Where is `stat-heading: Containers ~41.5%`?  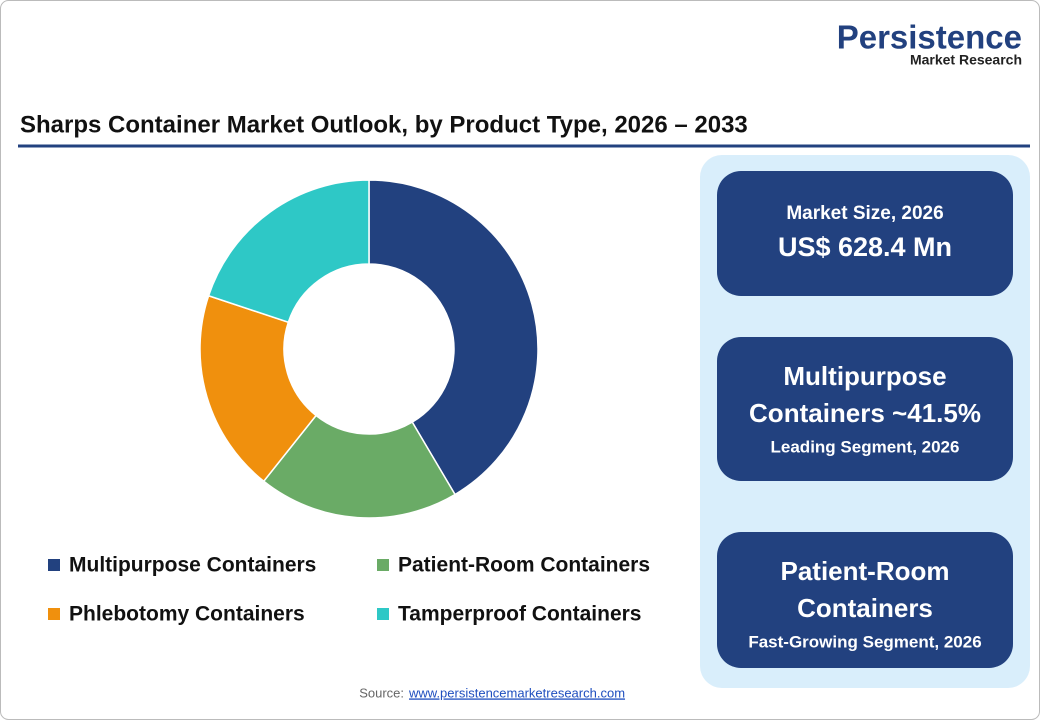 stat-heading: Containers ~41.5% is located at coordinates (865, 413).